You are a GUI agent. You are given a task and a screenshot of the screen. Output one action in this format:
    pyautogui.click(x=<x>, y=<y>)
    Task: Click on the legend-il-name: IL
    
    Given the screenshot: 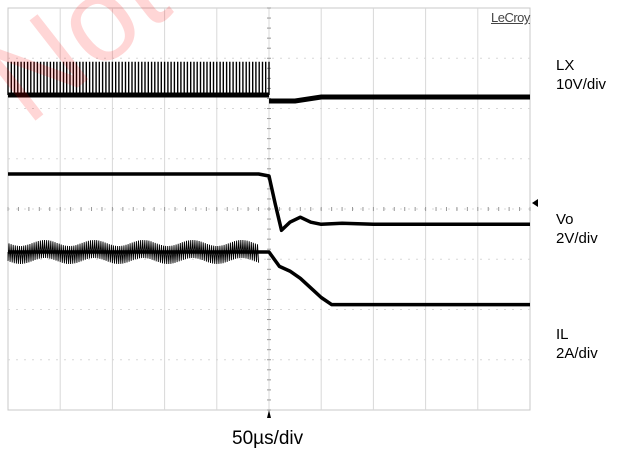 What is the action you would take?
    pyautogui.click(x=562, y=334)
    